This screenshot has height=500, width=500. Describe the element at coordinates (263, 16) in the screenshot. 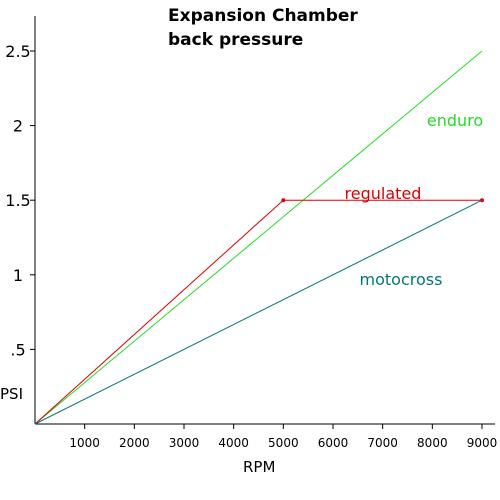

I see `chart-title-line-1: Expansion Chamber` at that location.